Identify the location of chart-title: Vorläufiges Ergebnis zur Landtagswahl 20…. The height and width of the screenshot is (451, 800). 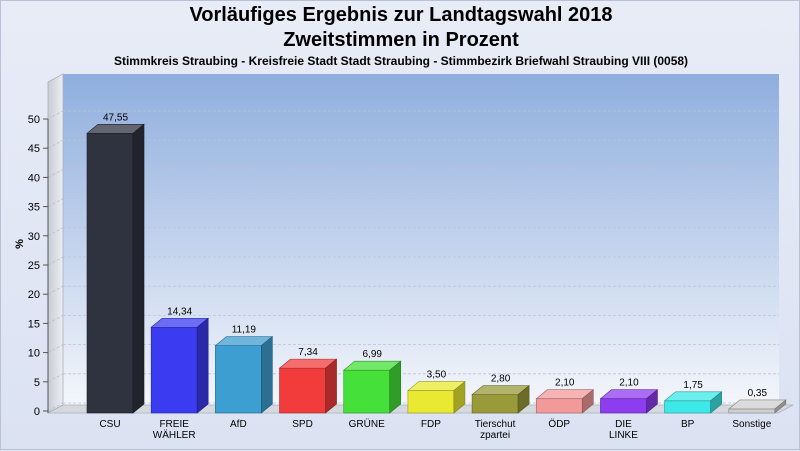
(401, 15).